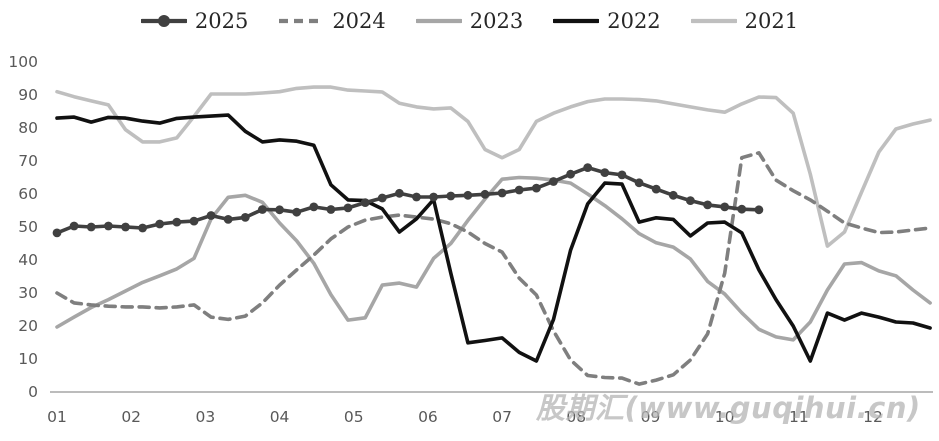 Image resolution: width=939 pixels, height=441 pixels. Describe the element at coordinates (799, 417) in the screenshot. I see `x-axis-tick-label: 11` at that location.